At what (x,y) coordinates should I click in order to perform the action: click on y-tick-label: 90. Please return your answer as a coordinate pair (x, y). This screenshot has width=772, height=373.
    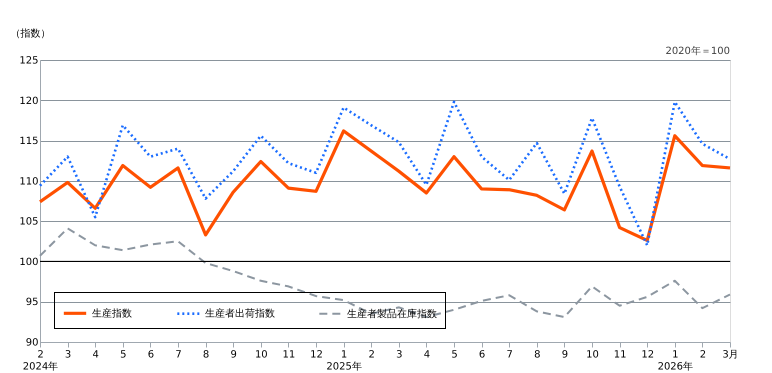
    Looking at the image, I should click on (32, 343).